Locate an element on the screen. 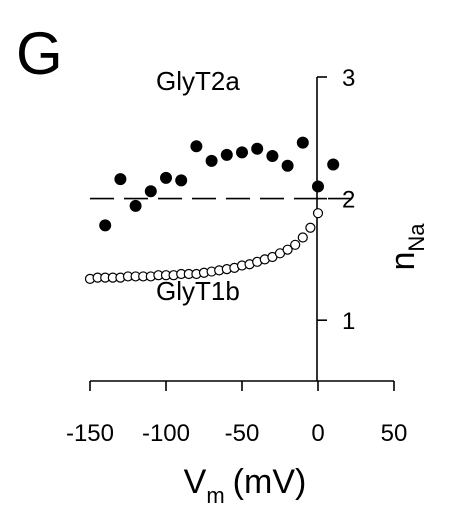  x-axis-symbol: V is located at coordinates (195, 482).